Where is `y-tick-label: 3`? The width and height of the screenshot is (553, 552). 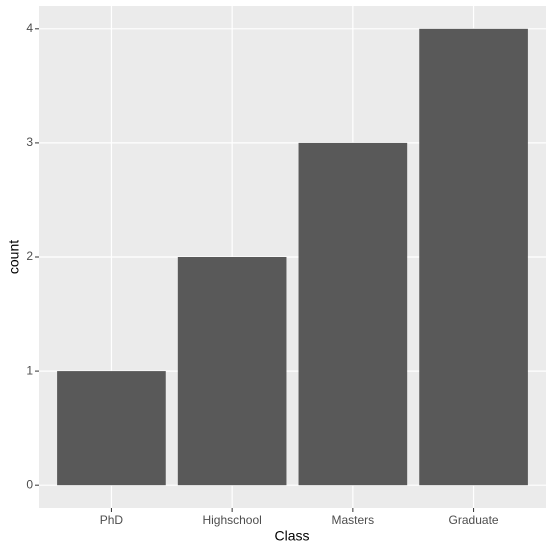
y-tick-label: 3 is located at coordinates (29, 142).